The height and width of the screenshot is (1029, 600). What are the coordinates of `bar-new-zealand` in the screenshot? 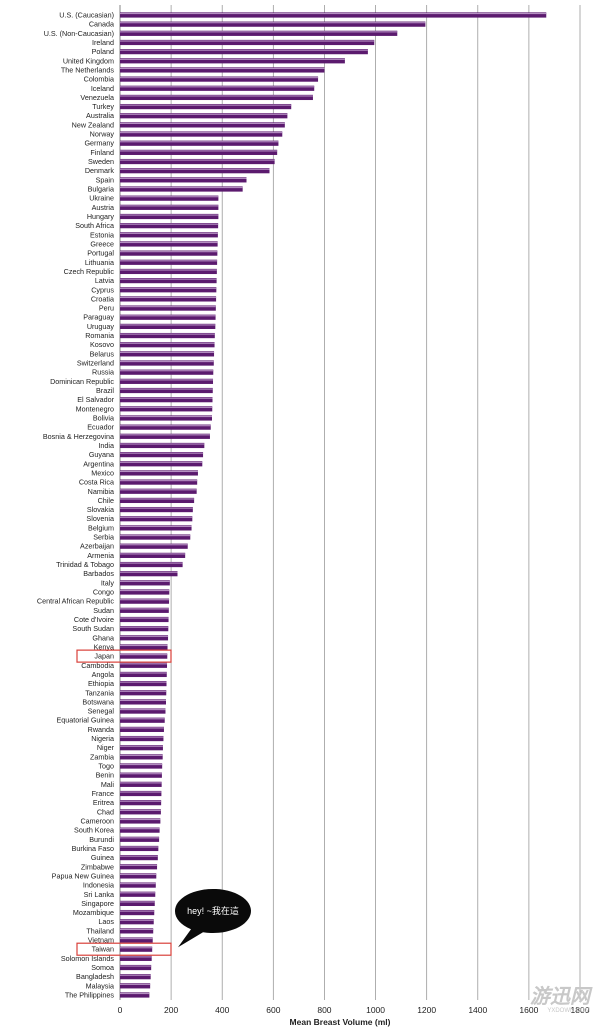 It's located at (202, 125).